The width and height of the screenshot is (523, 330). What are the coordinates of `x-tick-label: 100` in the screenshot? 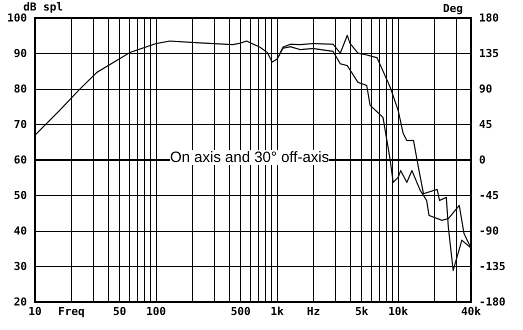 It's located at (156, 311).